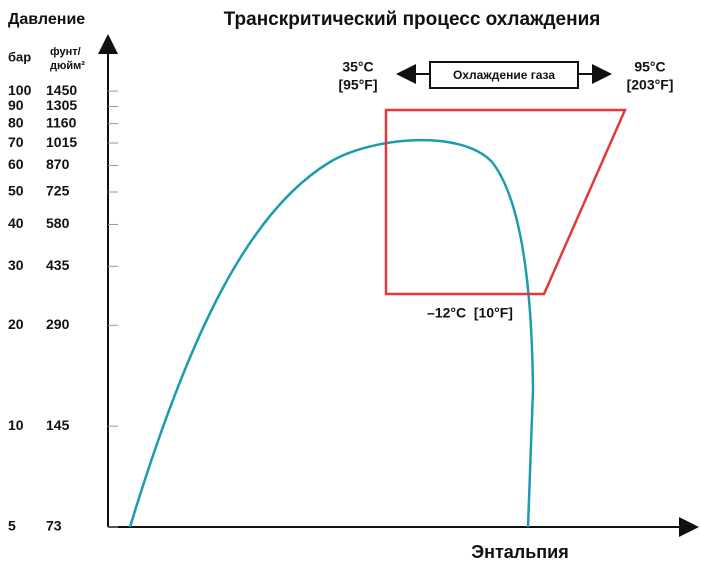 This screenshot has width=701, height=566. What do you see at coordinates (58, 324) in the screenshot?
I see `tick-psi: 290` at bounding box center [58, 324].